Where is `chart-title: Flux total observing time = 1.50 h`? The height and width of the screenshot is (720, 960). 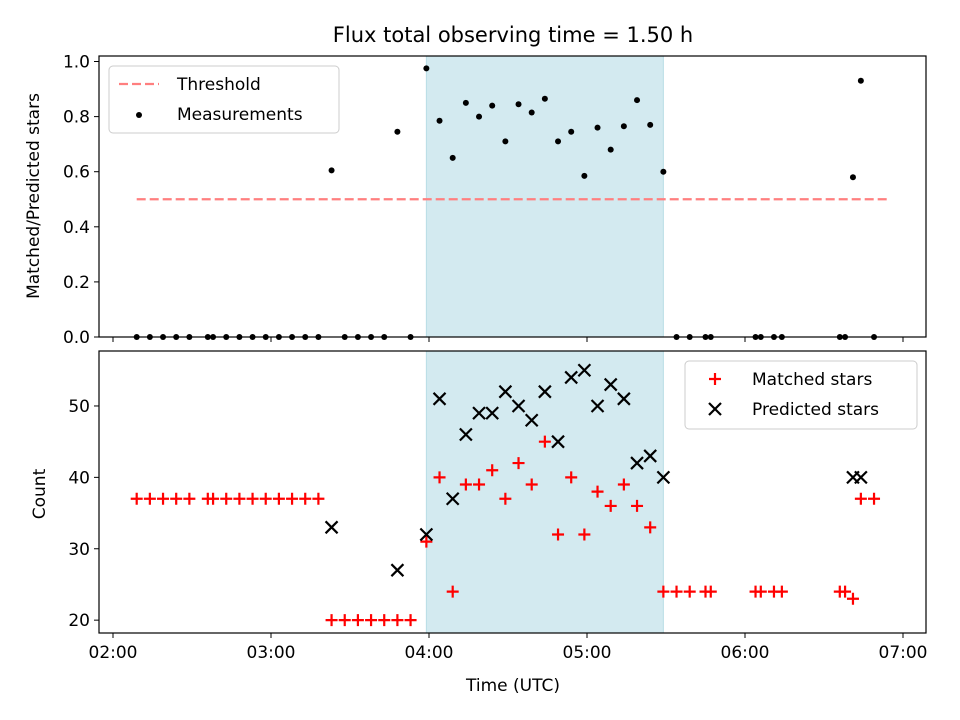
chart-title: Flux total observing time = 1.50 h is located at coordinates (513, 35).